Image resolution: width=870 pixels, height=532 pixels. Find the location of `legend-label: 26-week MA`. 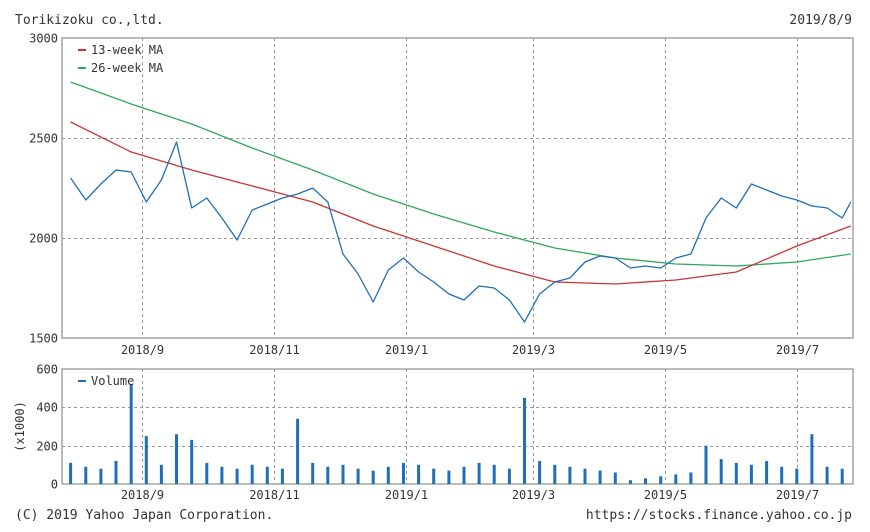

legend-label: 26-week MA is located at coordinates (127, 68).